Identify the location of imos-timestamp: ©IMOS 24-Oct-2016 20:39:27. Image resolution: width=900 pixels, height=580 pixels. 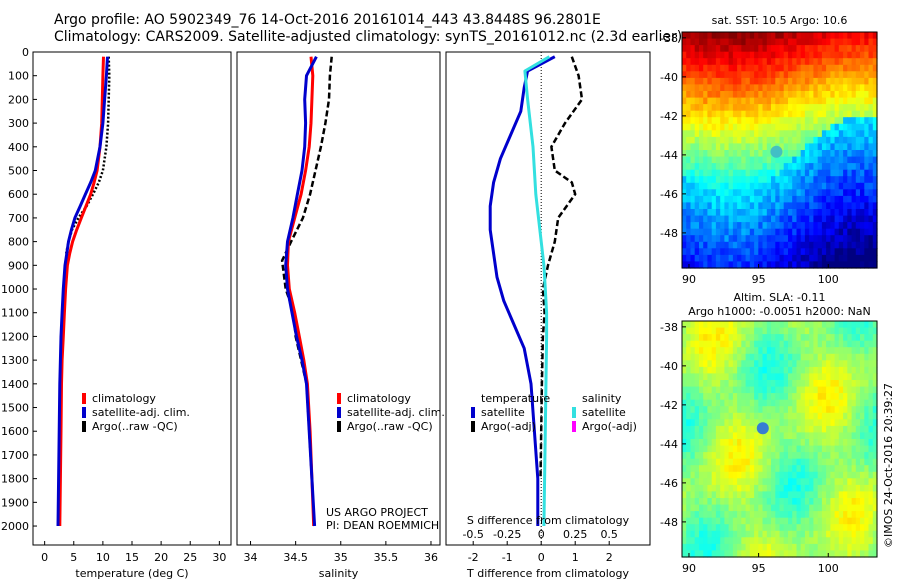
(888, 465).